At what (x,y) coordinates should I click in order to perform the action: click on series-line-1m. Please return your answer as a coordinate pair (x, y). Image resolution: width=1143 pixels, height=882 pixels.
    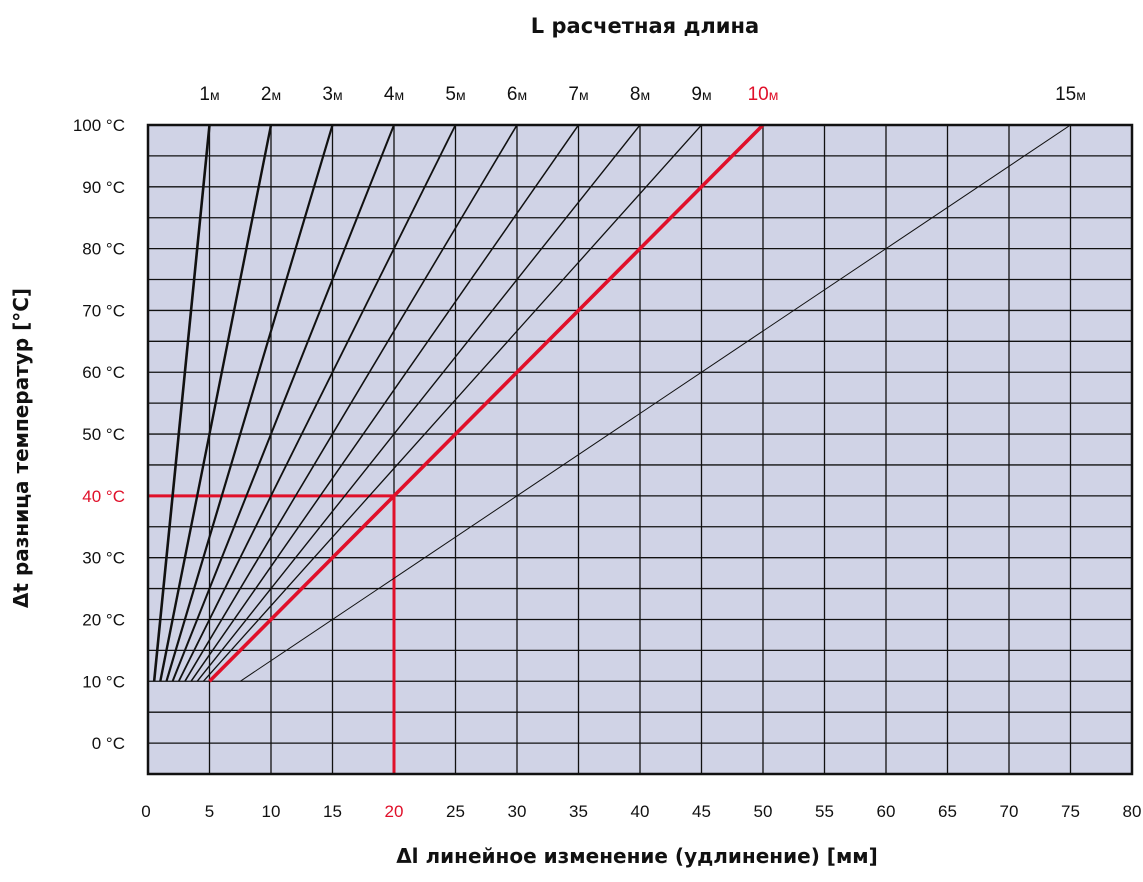
    Looking at the image, I should click on (181, 403).